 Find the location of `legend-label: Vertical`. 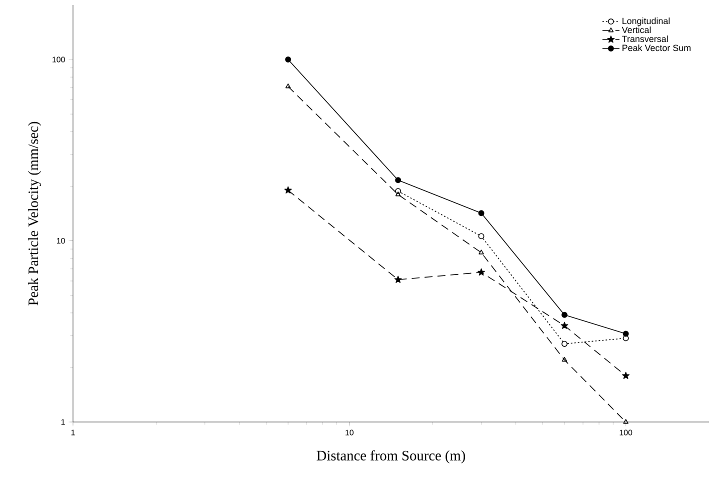

legend-label: Vertical is located at coordinates (636, 30).